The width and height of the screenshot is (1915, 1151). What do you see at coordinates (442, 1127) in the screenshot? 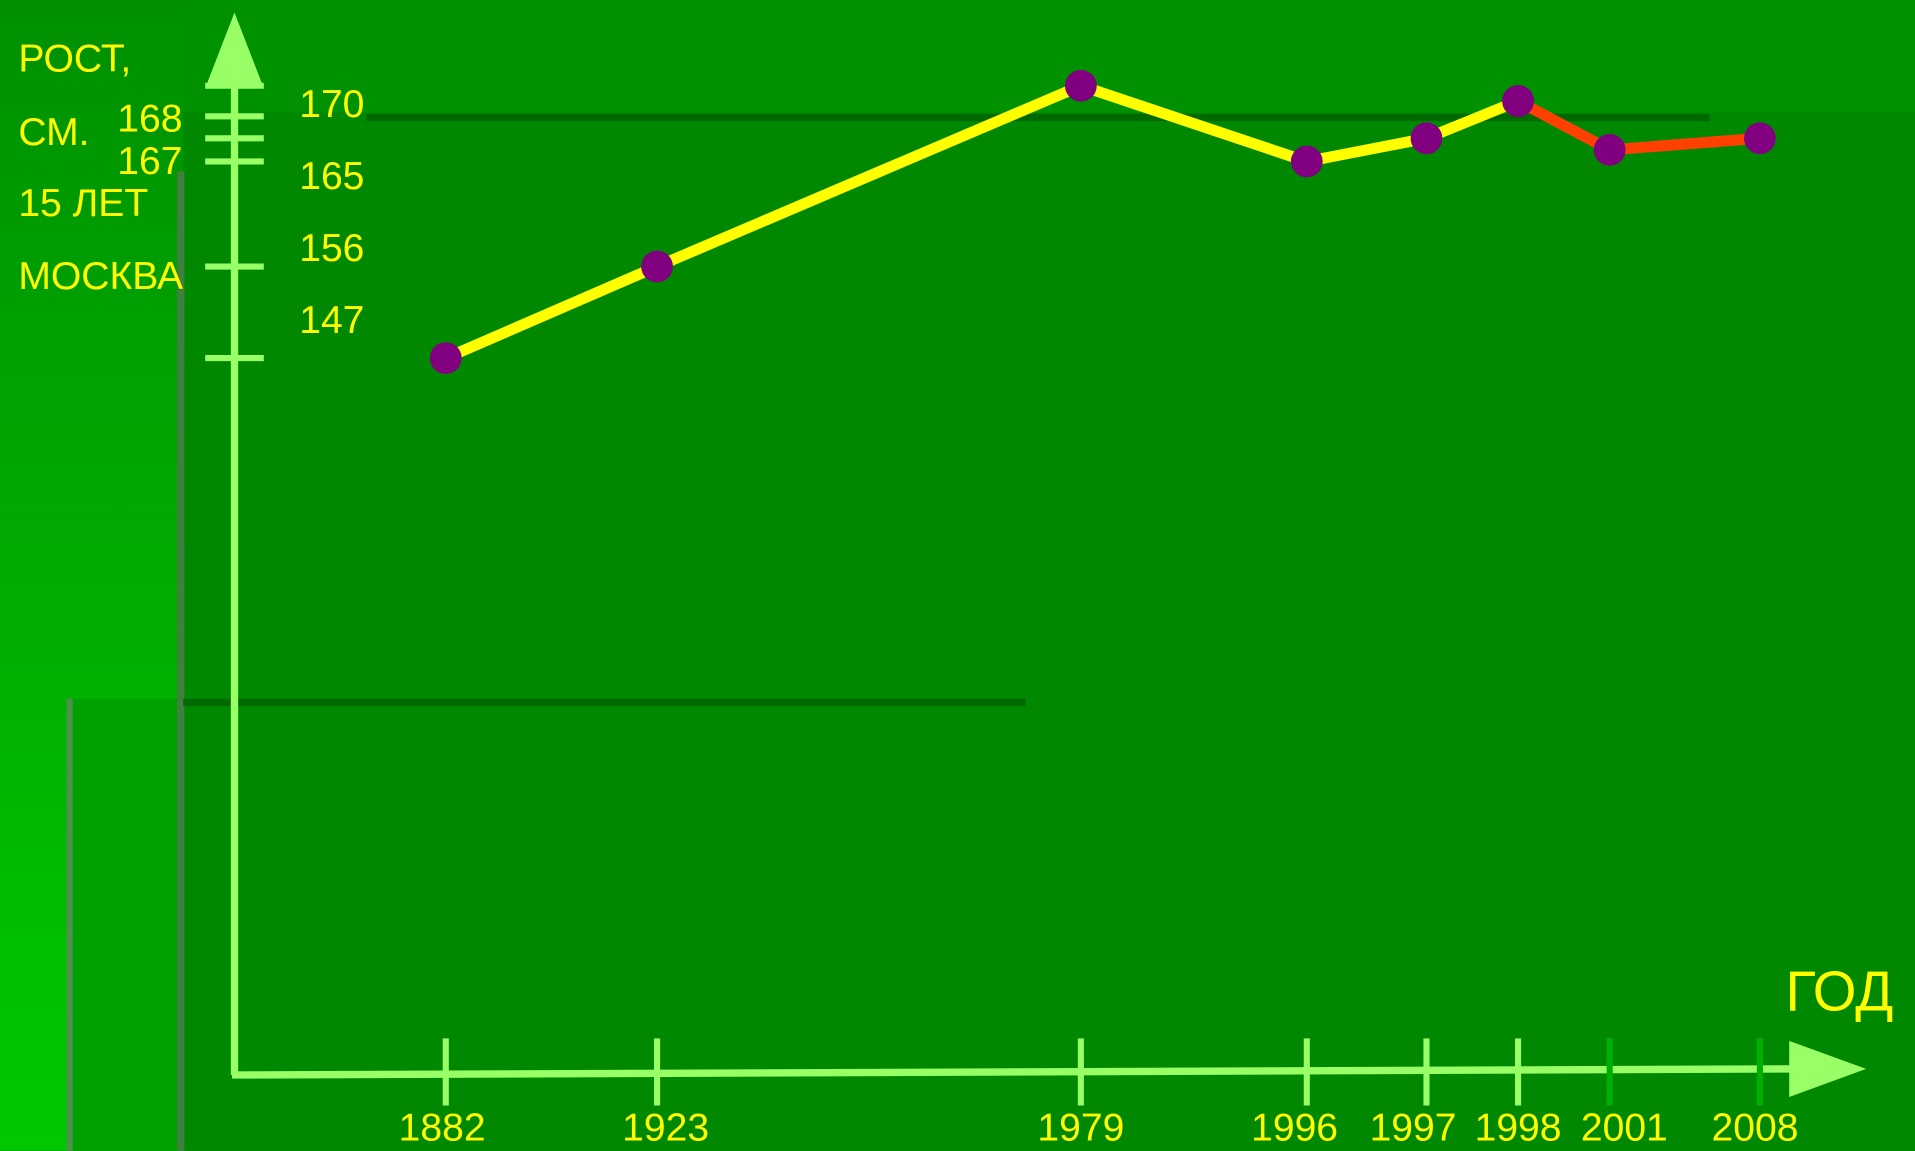
I see `x-tick-label: 1882` at bounding box center [442, 1127].